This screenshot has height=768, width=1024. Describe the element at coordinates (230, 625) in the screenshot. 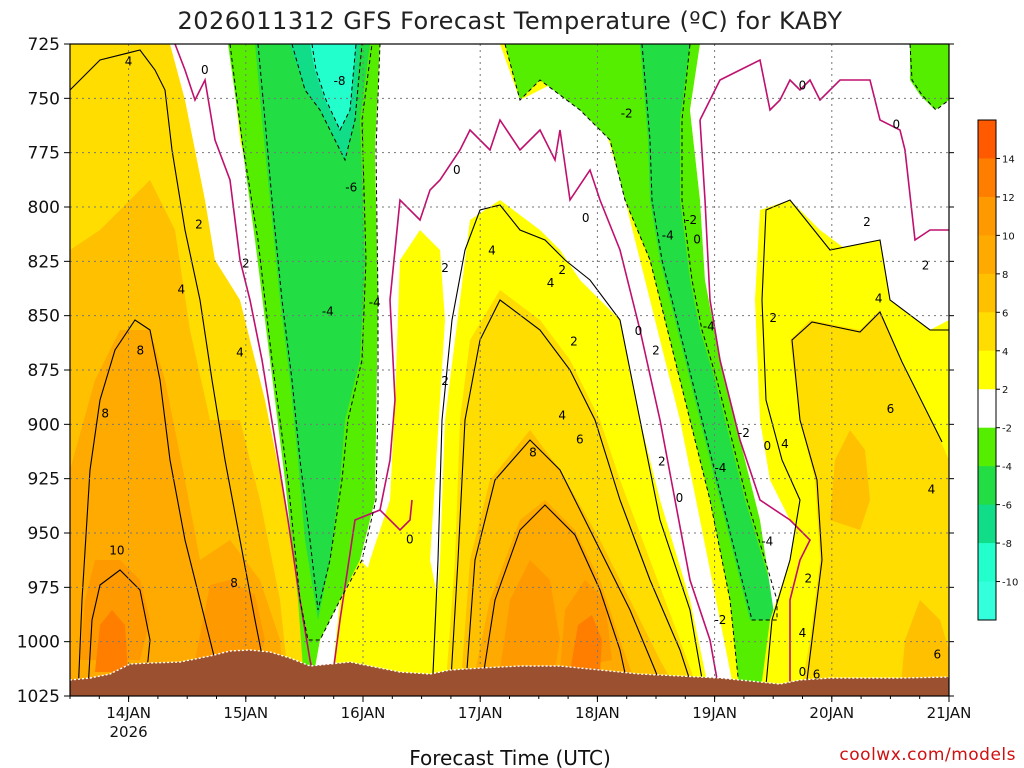

I see `region-warm-10-left-b` at that location.